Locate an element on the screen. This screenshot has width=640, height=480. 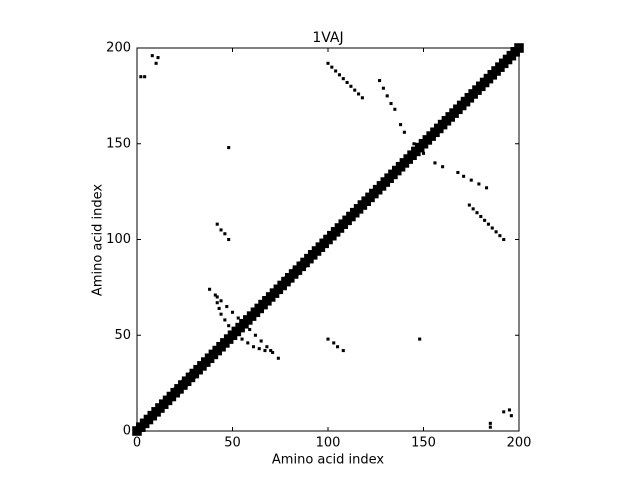
y-axis-label: Amino acid index is located at coordinates (98, 240).